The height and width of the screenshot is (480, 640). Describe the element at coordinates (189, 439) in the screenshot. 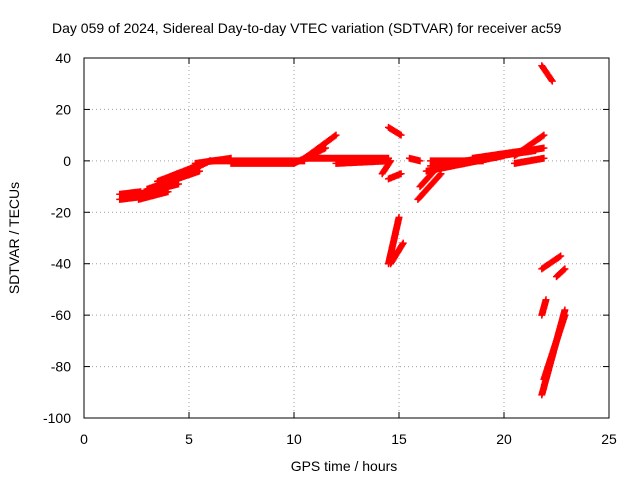

I see `x-tick-label: 5` at that location.